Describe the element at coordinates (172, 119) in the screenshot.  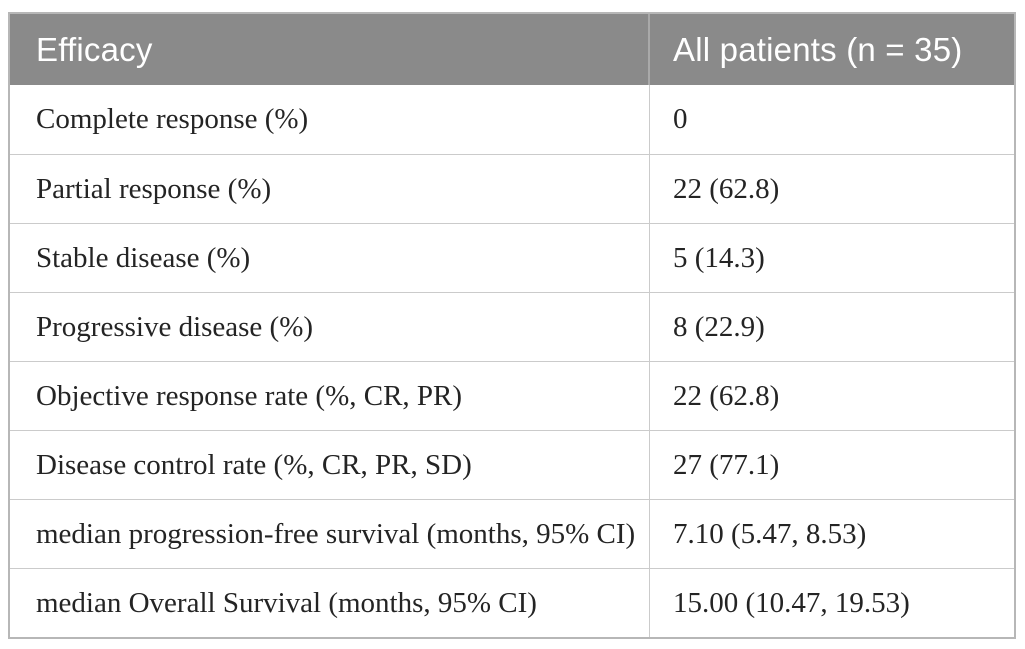
I see `row-label: Complete response (%)` at that location.